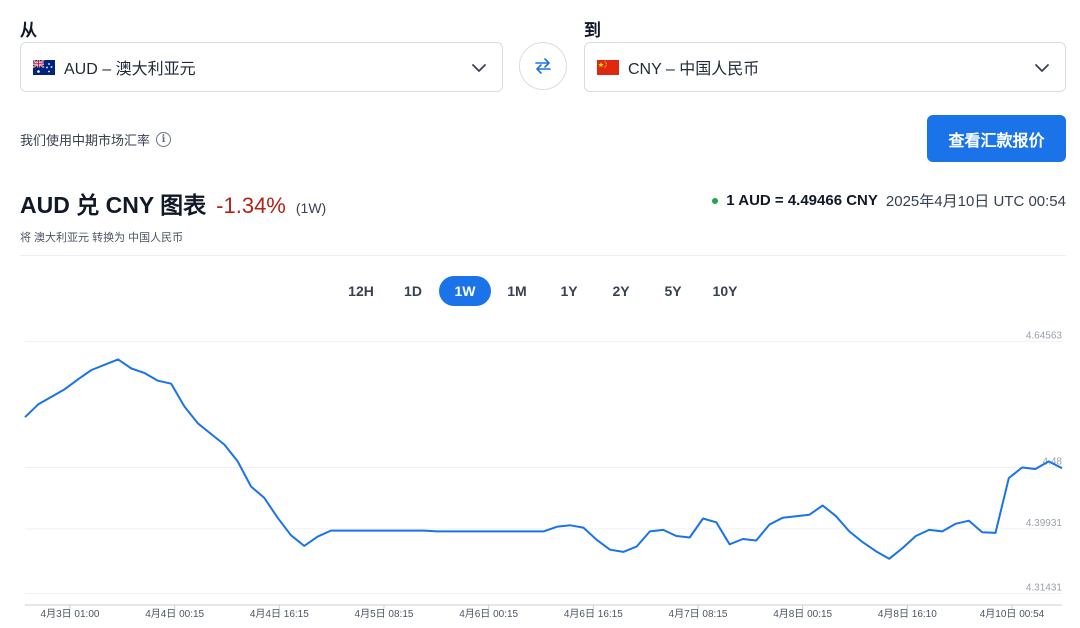 Image resolution: width=1080 pixels, height=628 pixels. I want to click on y-tick-label: 4.64563, so click(1044, 335).